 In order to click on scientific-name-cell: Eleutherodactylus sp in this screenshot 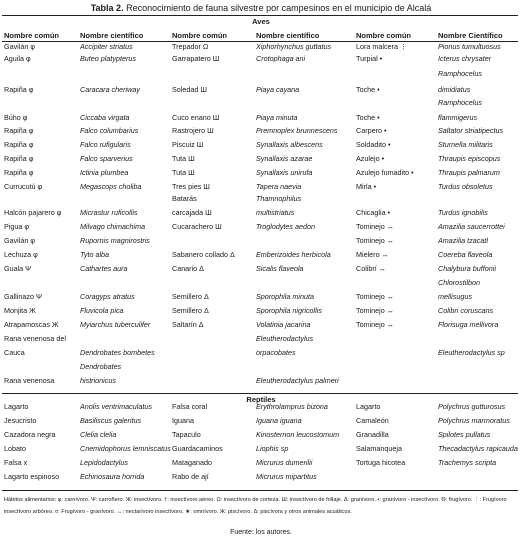, I will do `click(471, 352)`.